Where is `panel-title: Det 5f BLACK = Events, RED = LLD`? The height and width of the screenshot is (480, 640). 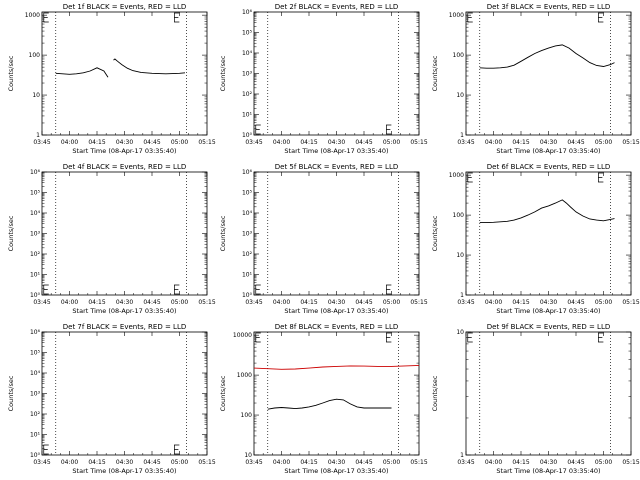
panel-title: Det 5f BLACK = Events, RED = LLD is located at coordinates (336, 167).